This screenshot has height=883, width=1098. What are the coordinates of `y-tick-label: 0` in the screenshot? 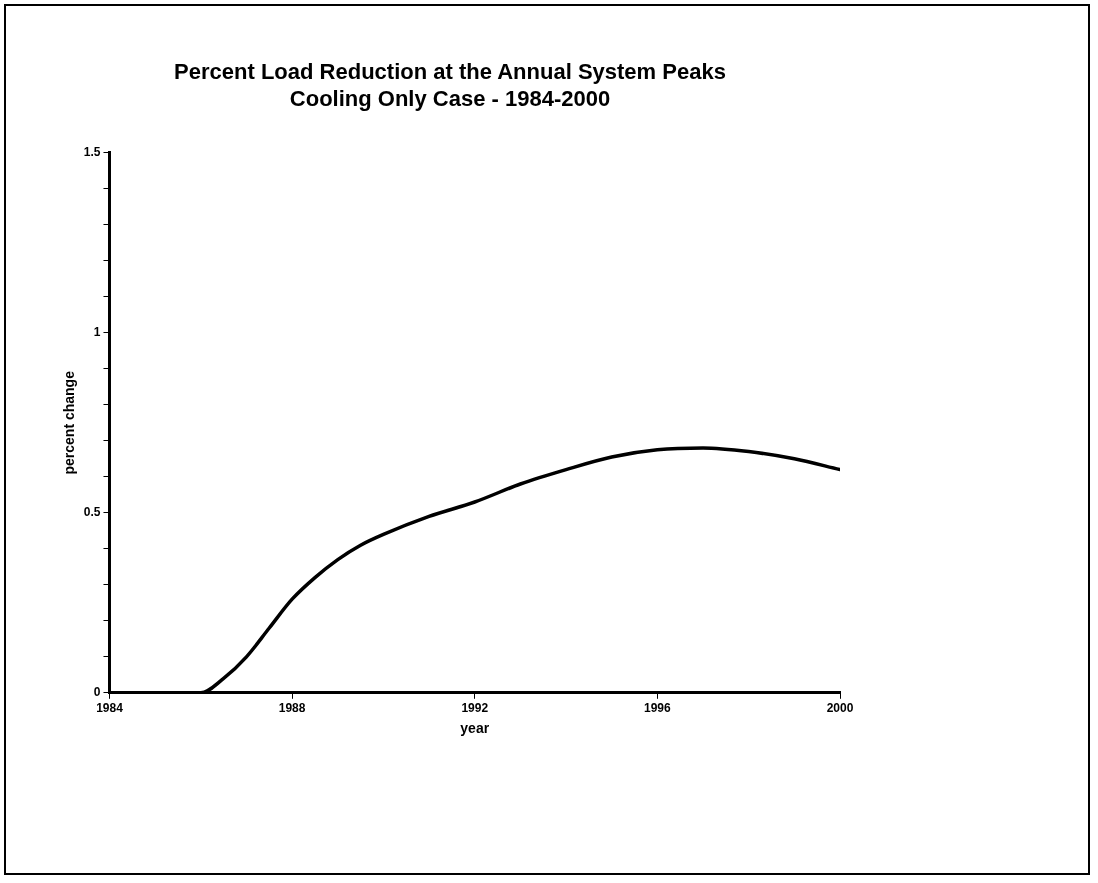 It's located at (97, 692).